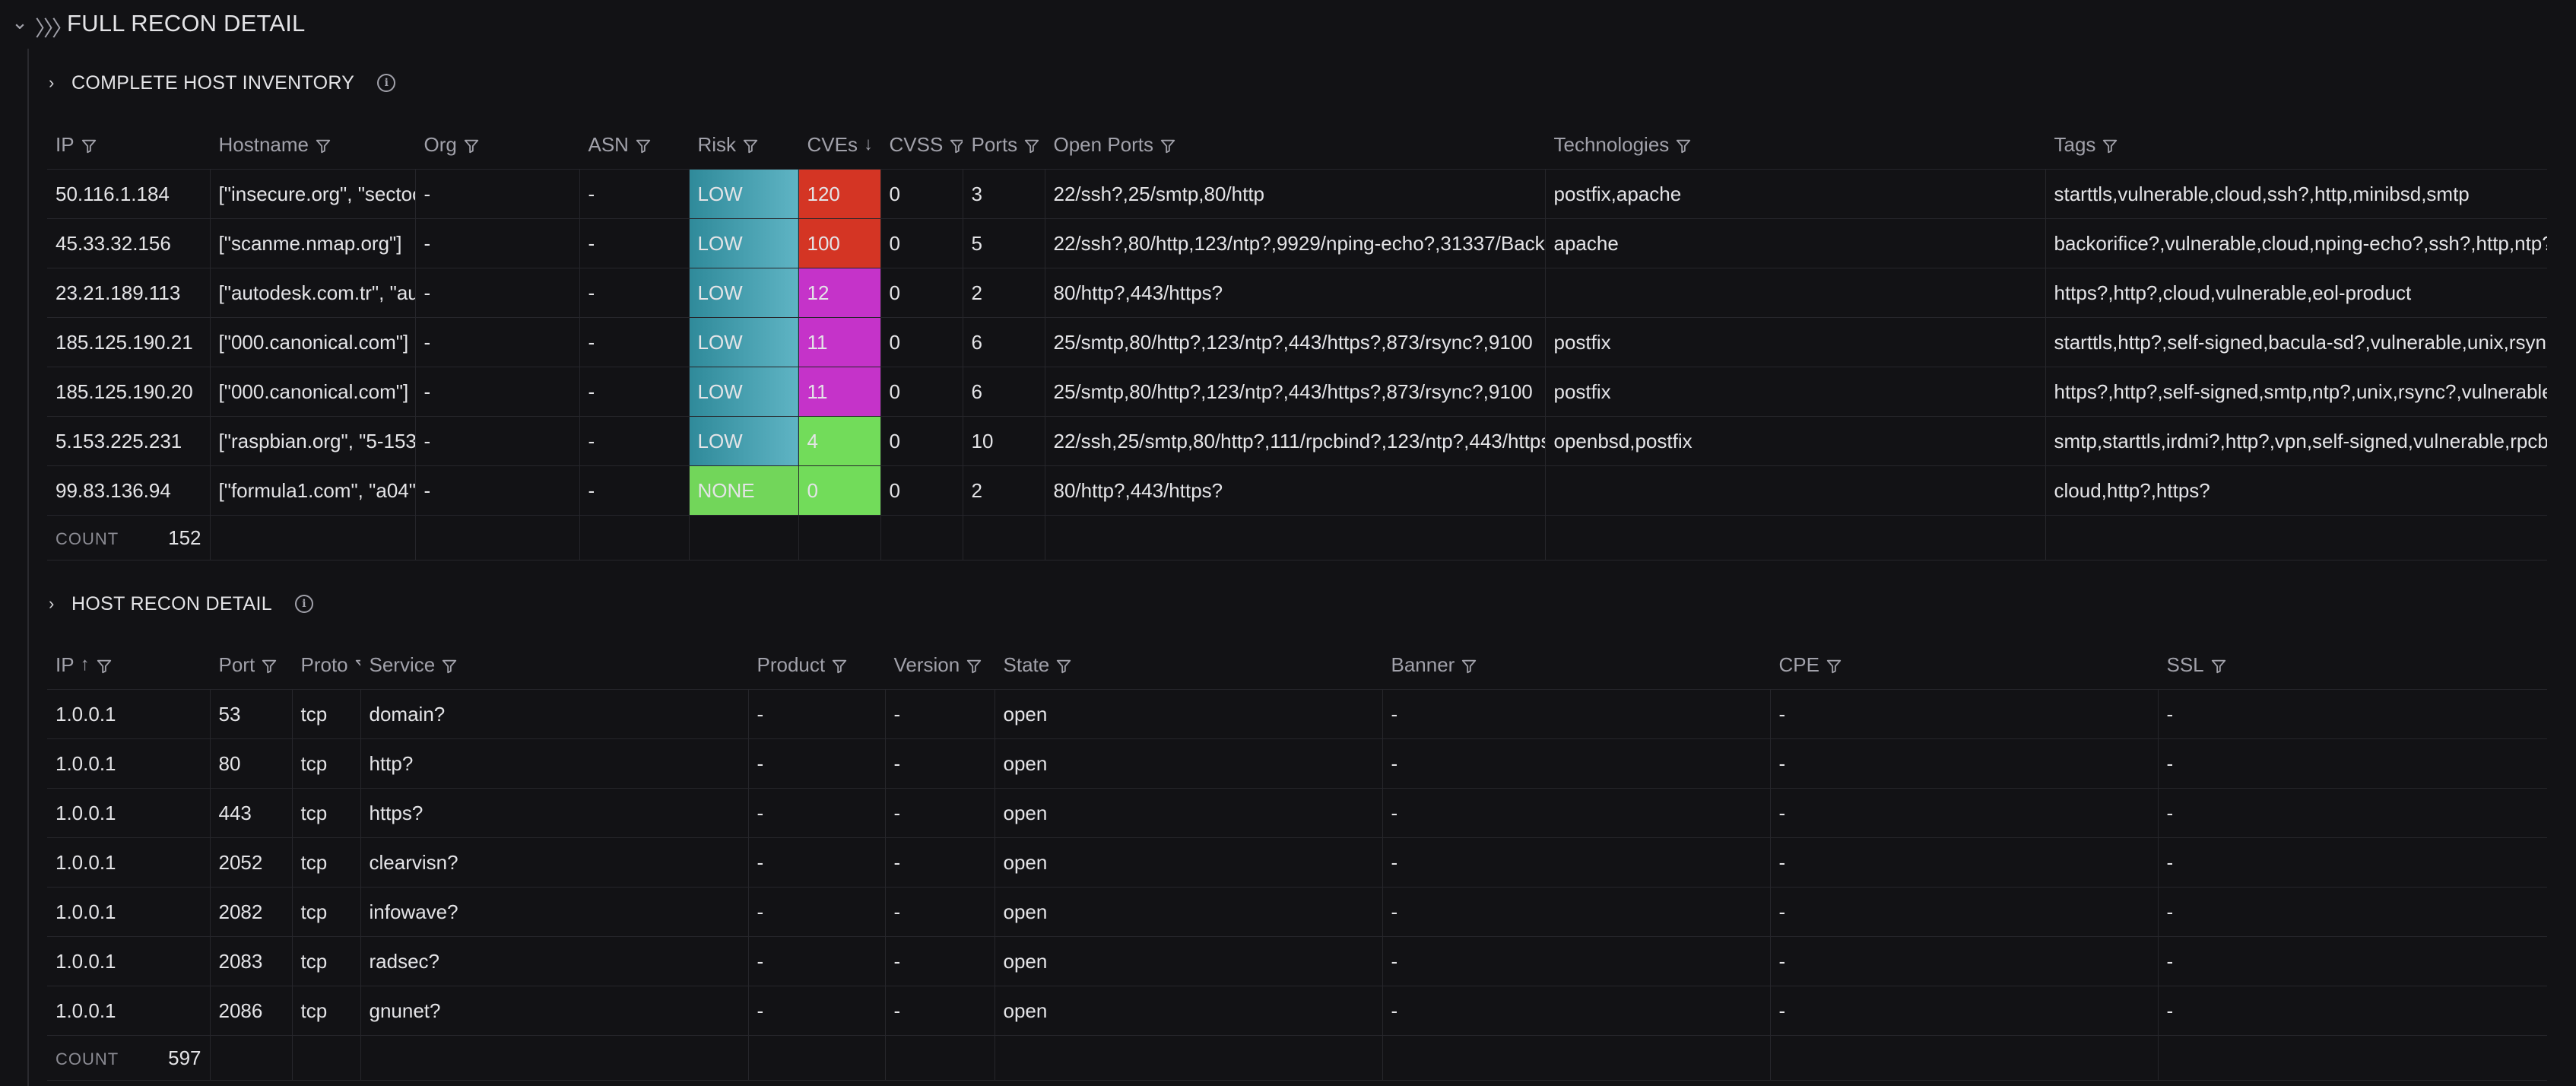 The height and width of the screenshot is (1086, 2576). What do you see at coordinates (1295, 145) in the screenshot?
I see `column-header-open-ports: Open Ports` at bounding box center [1295, 145].